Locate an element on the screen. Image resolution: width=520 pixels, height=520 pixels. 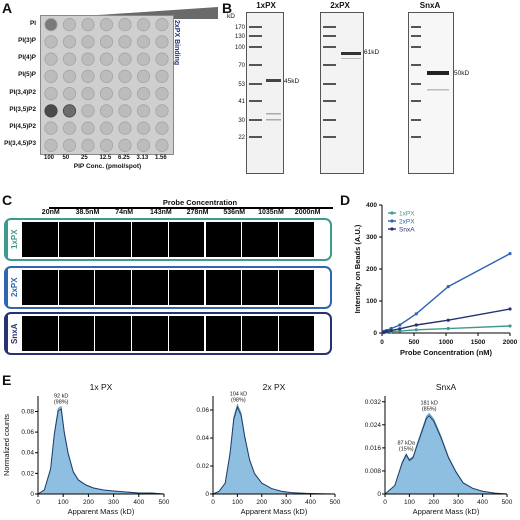
marker-label: 100 is located at coordinates (239, 48).